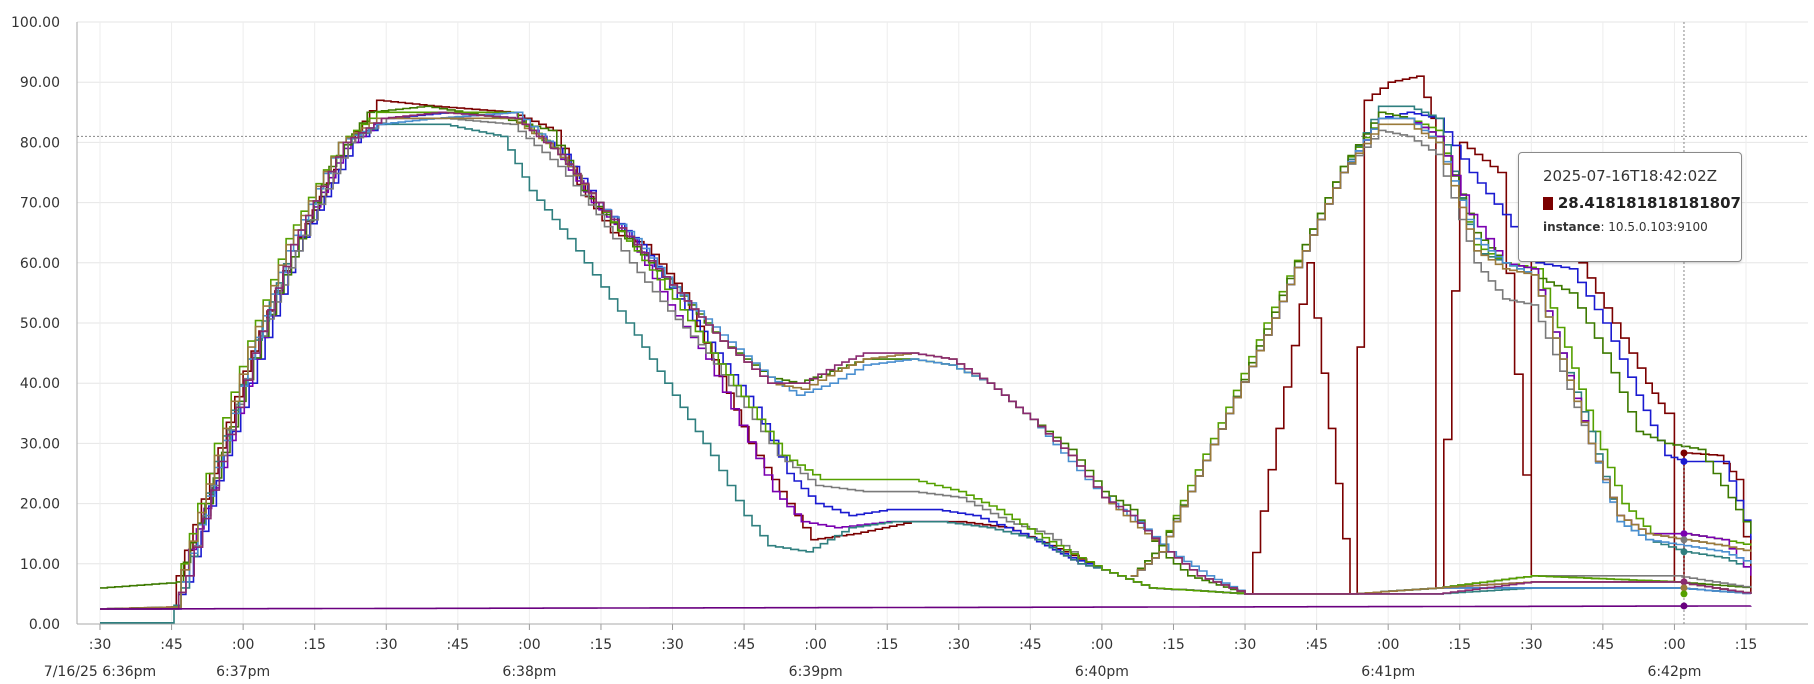 Image resolution: width=1814 pixels, height=684 pixels. Describe the element at coordinates (40, 324) in the screenshot. I see `y-tick-label: 50.00` at that location.